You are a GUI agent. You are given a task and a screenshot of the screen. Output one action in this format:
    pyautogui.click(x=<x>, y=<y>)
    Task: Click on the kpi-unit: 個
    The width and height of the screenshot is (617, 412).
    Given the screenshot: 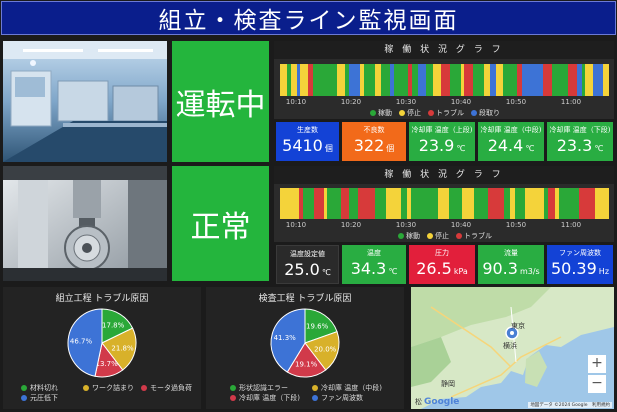 What is the action you would take?
    pyautogui.click(x=328, y=148)
    